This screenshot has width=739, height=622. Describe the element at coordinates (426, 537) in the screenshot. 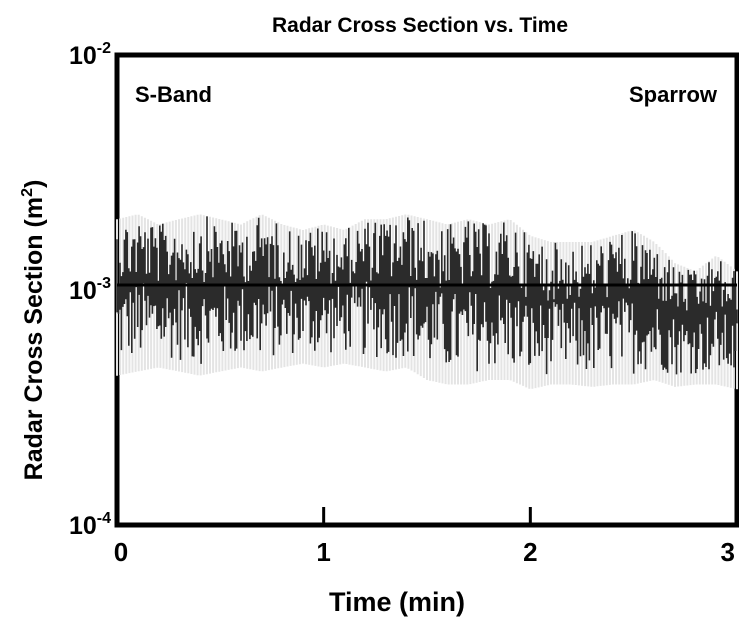

I see `x-axis-ticks: 0 1 2 3` at that location.